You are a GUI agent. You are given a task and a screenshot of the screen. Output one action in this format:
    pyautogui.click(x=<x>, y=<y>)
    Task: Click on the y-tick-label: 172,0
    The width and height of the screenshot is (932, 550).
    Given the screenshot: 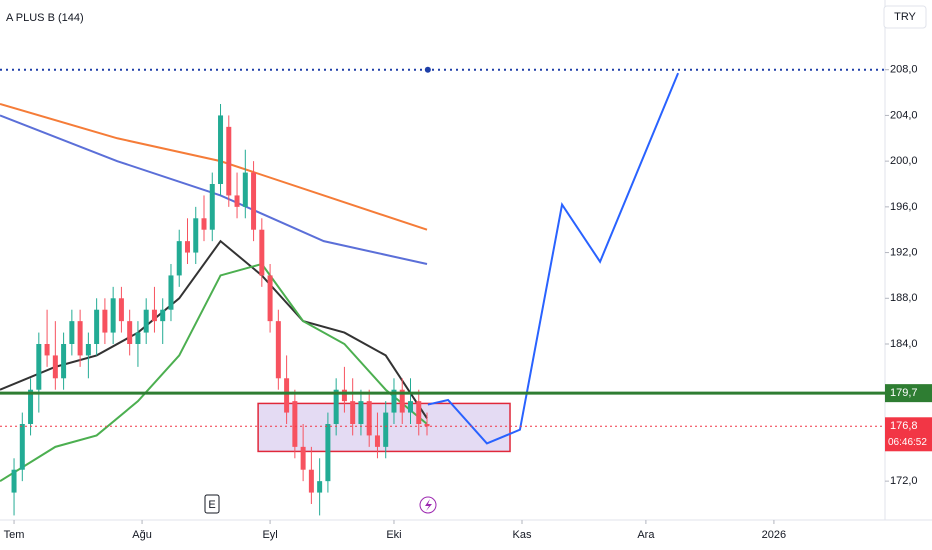 What is the action you would take?
    pyautogui.click(x=904, y=481)
    